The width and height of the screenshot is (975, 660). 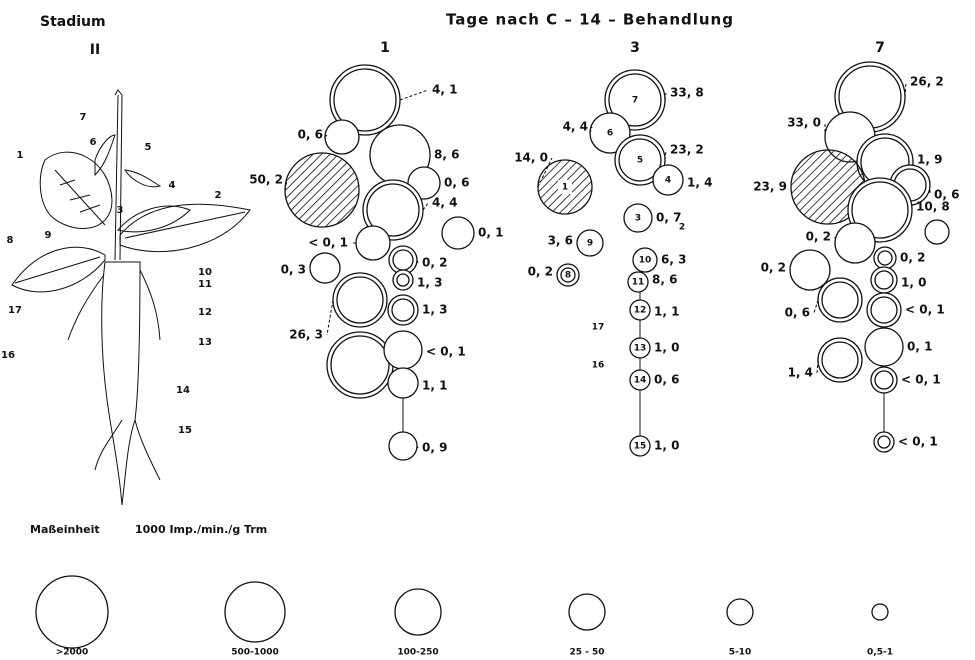 What do you see at coordinates (20, 155) in the screenshot?
I see `plant-label: 1` at bounding box center [20, 155].